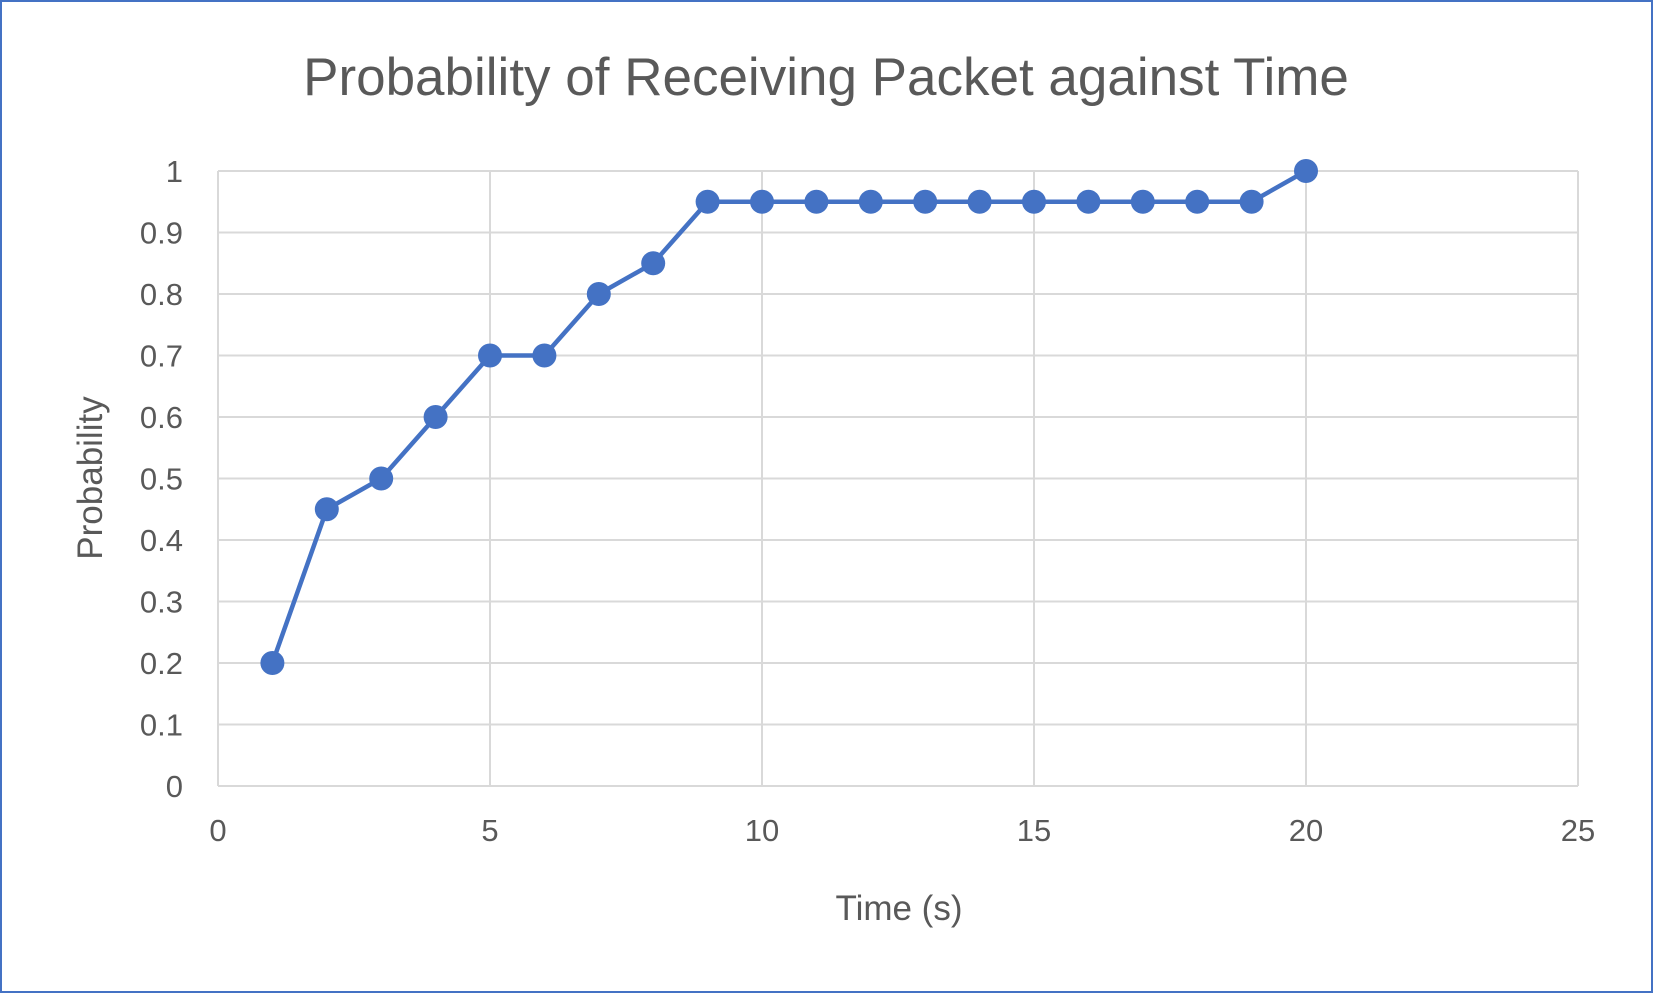 The height and width of the screenshot is (993, 1653). Describe the element at coordinates (161, 233) in the screenshot. I see `y-tick-label: 0.9` at that location.